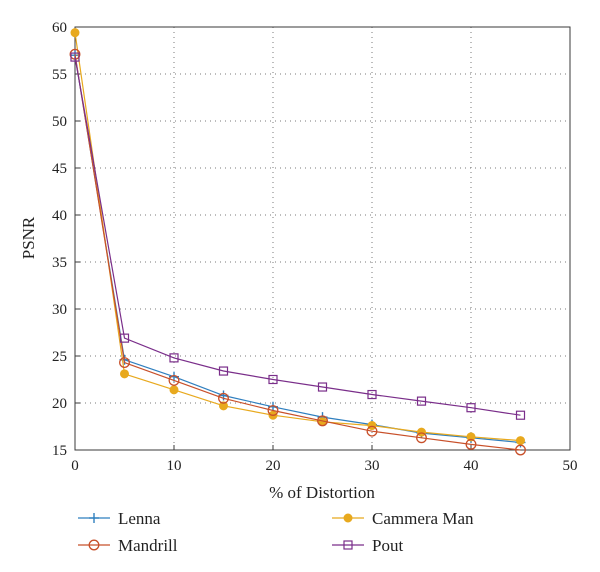  What do you see at coordinates (367, 545) in the screenshot?
I see `legend-item-pout: Pout` at bounding box center [367, 545].